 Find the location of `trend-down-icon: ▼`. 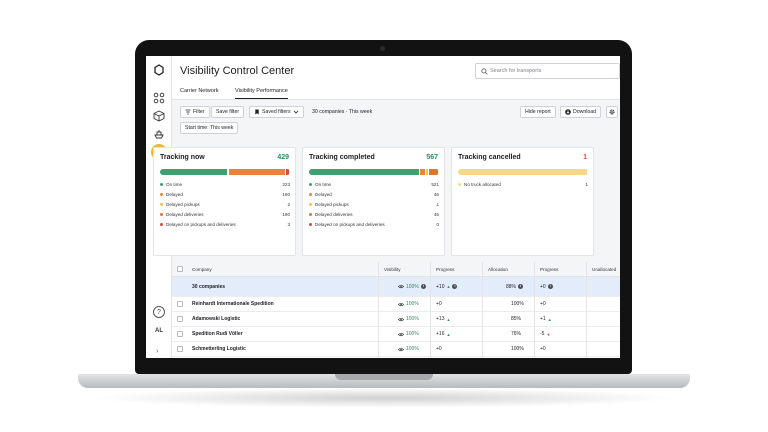

trend-down-icon: ▼ is located at coordinates (548, 334).